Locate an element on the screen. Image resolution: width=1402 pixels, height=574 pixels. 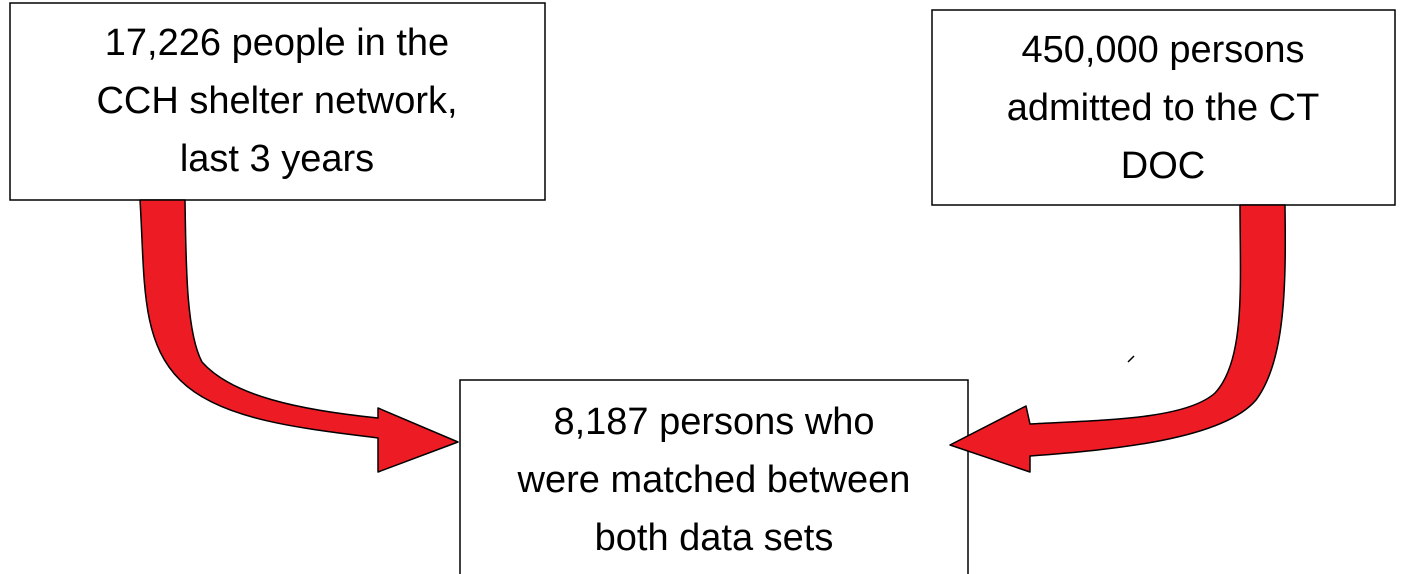
result-box is located at coordinates (714, 476).